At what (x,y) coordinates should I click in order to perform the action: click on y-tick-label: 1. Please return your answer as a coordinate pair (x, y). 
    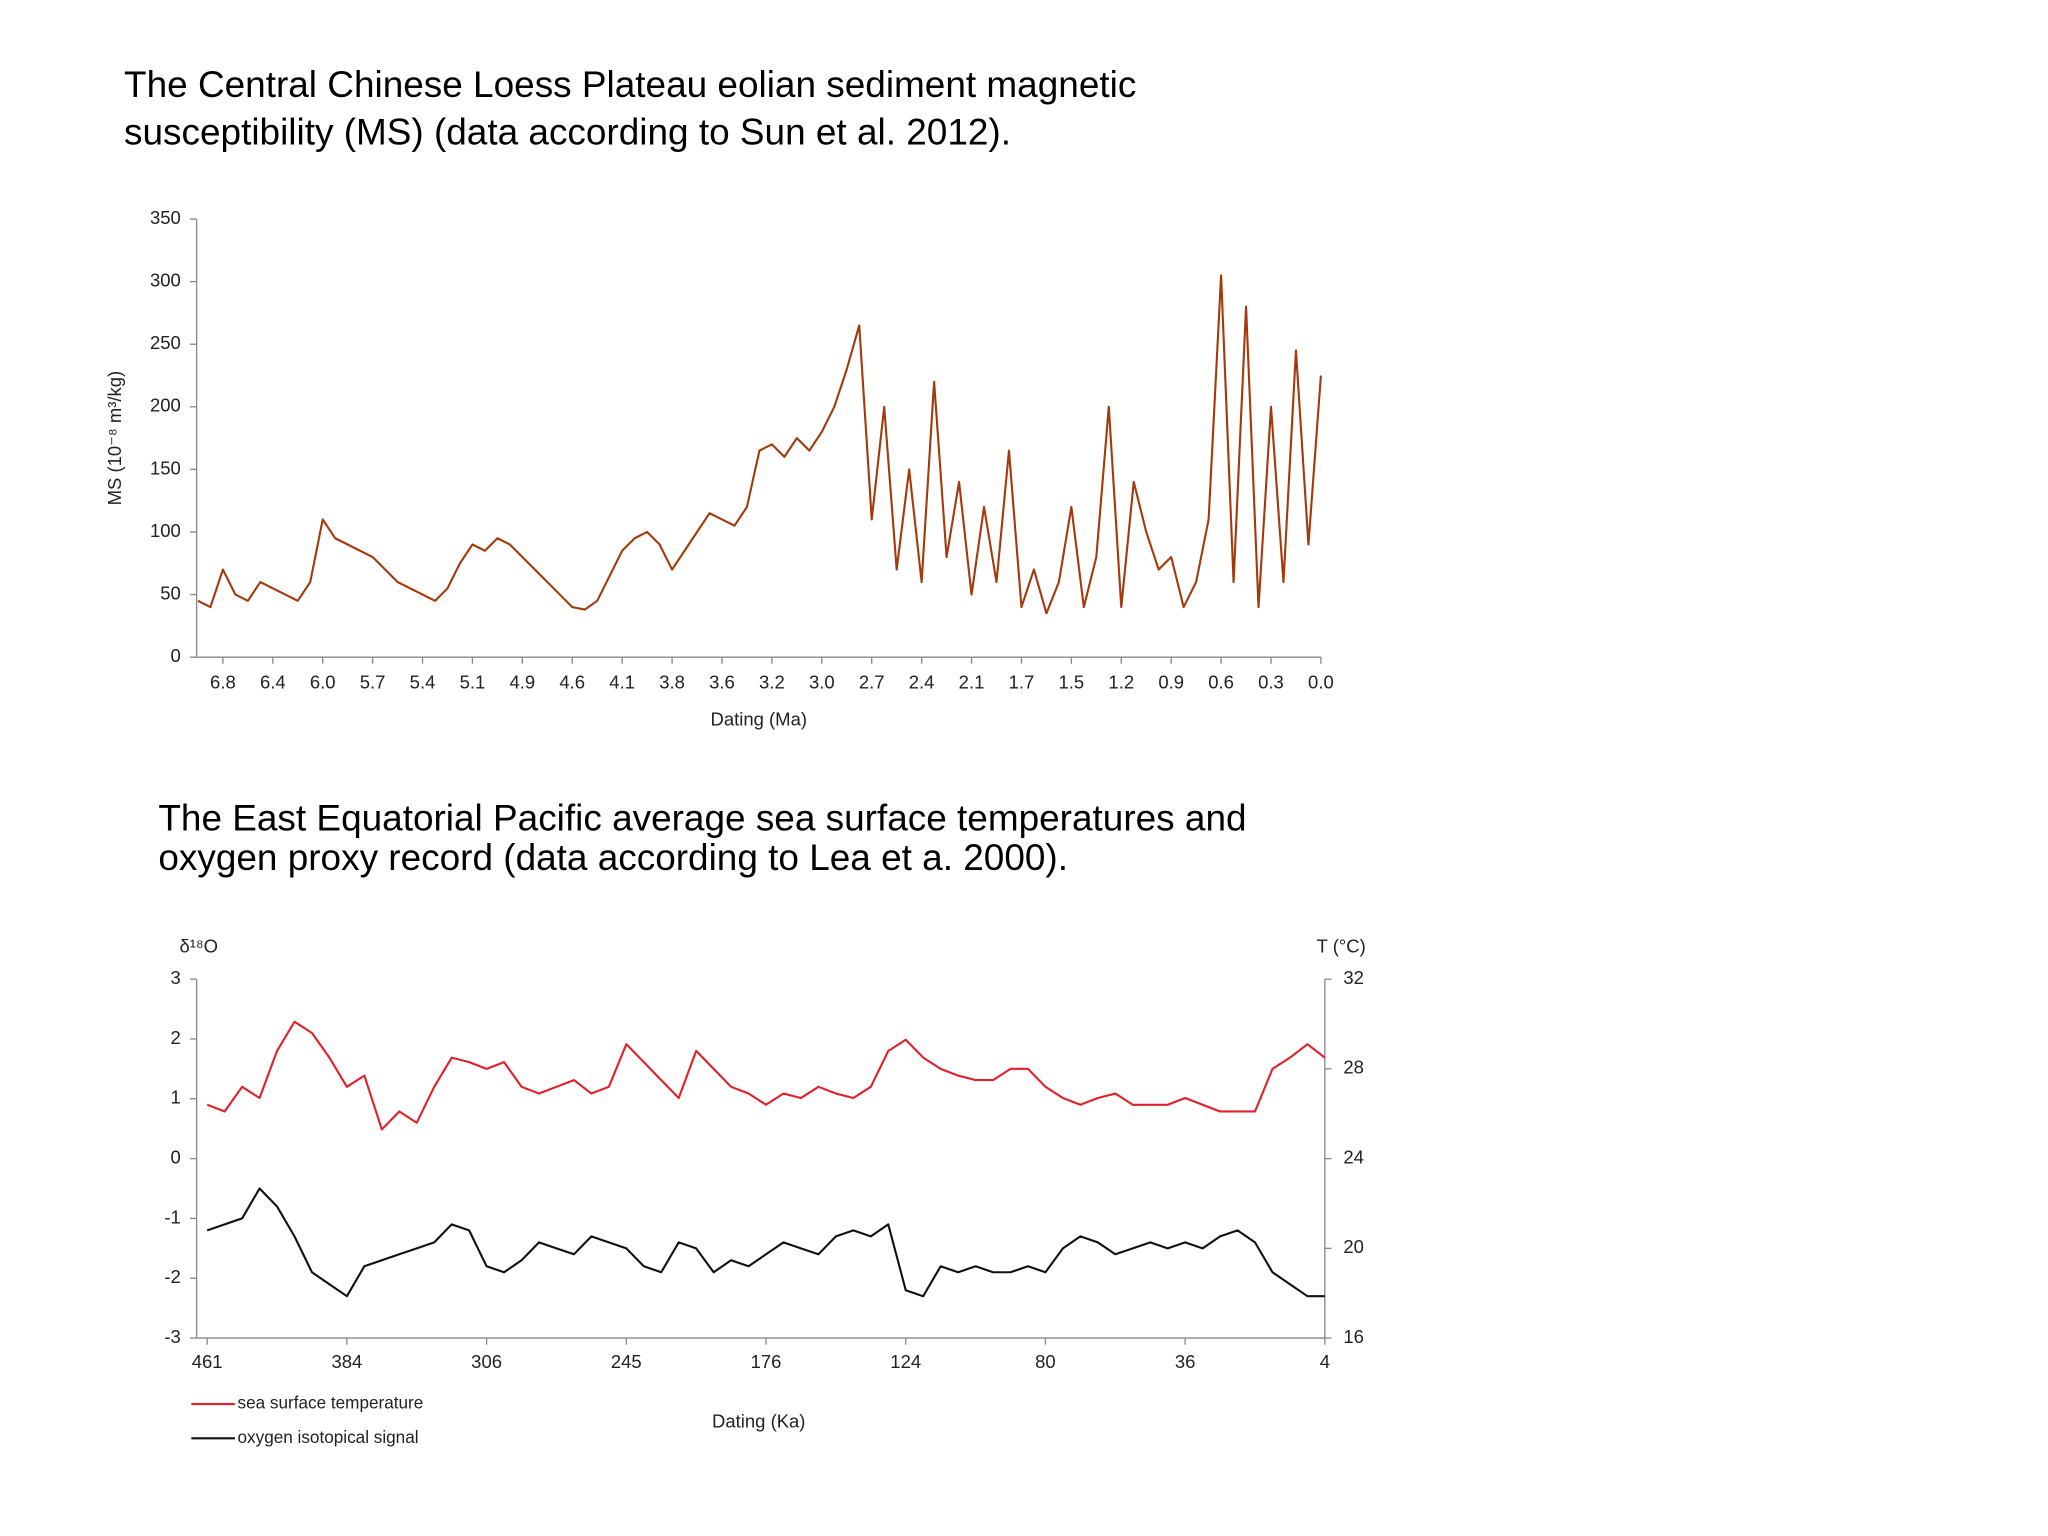
    Looking at the image, I should click on (176, 1097).